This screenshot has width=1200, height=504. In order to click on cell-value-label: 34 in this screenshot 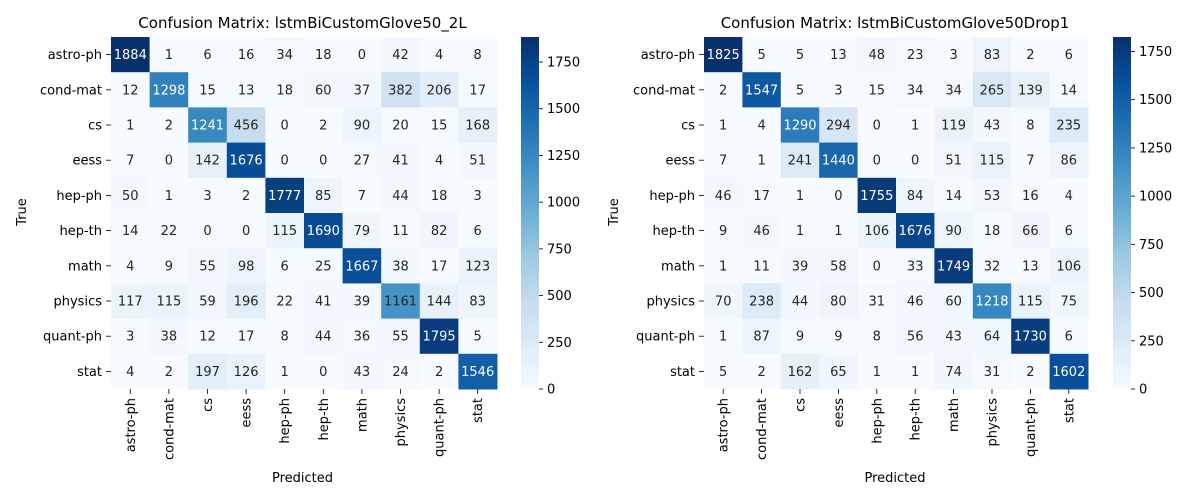, I will do `click(284, 55)`.